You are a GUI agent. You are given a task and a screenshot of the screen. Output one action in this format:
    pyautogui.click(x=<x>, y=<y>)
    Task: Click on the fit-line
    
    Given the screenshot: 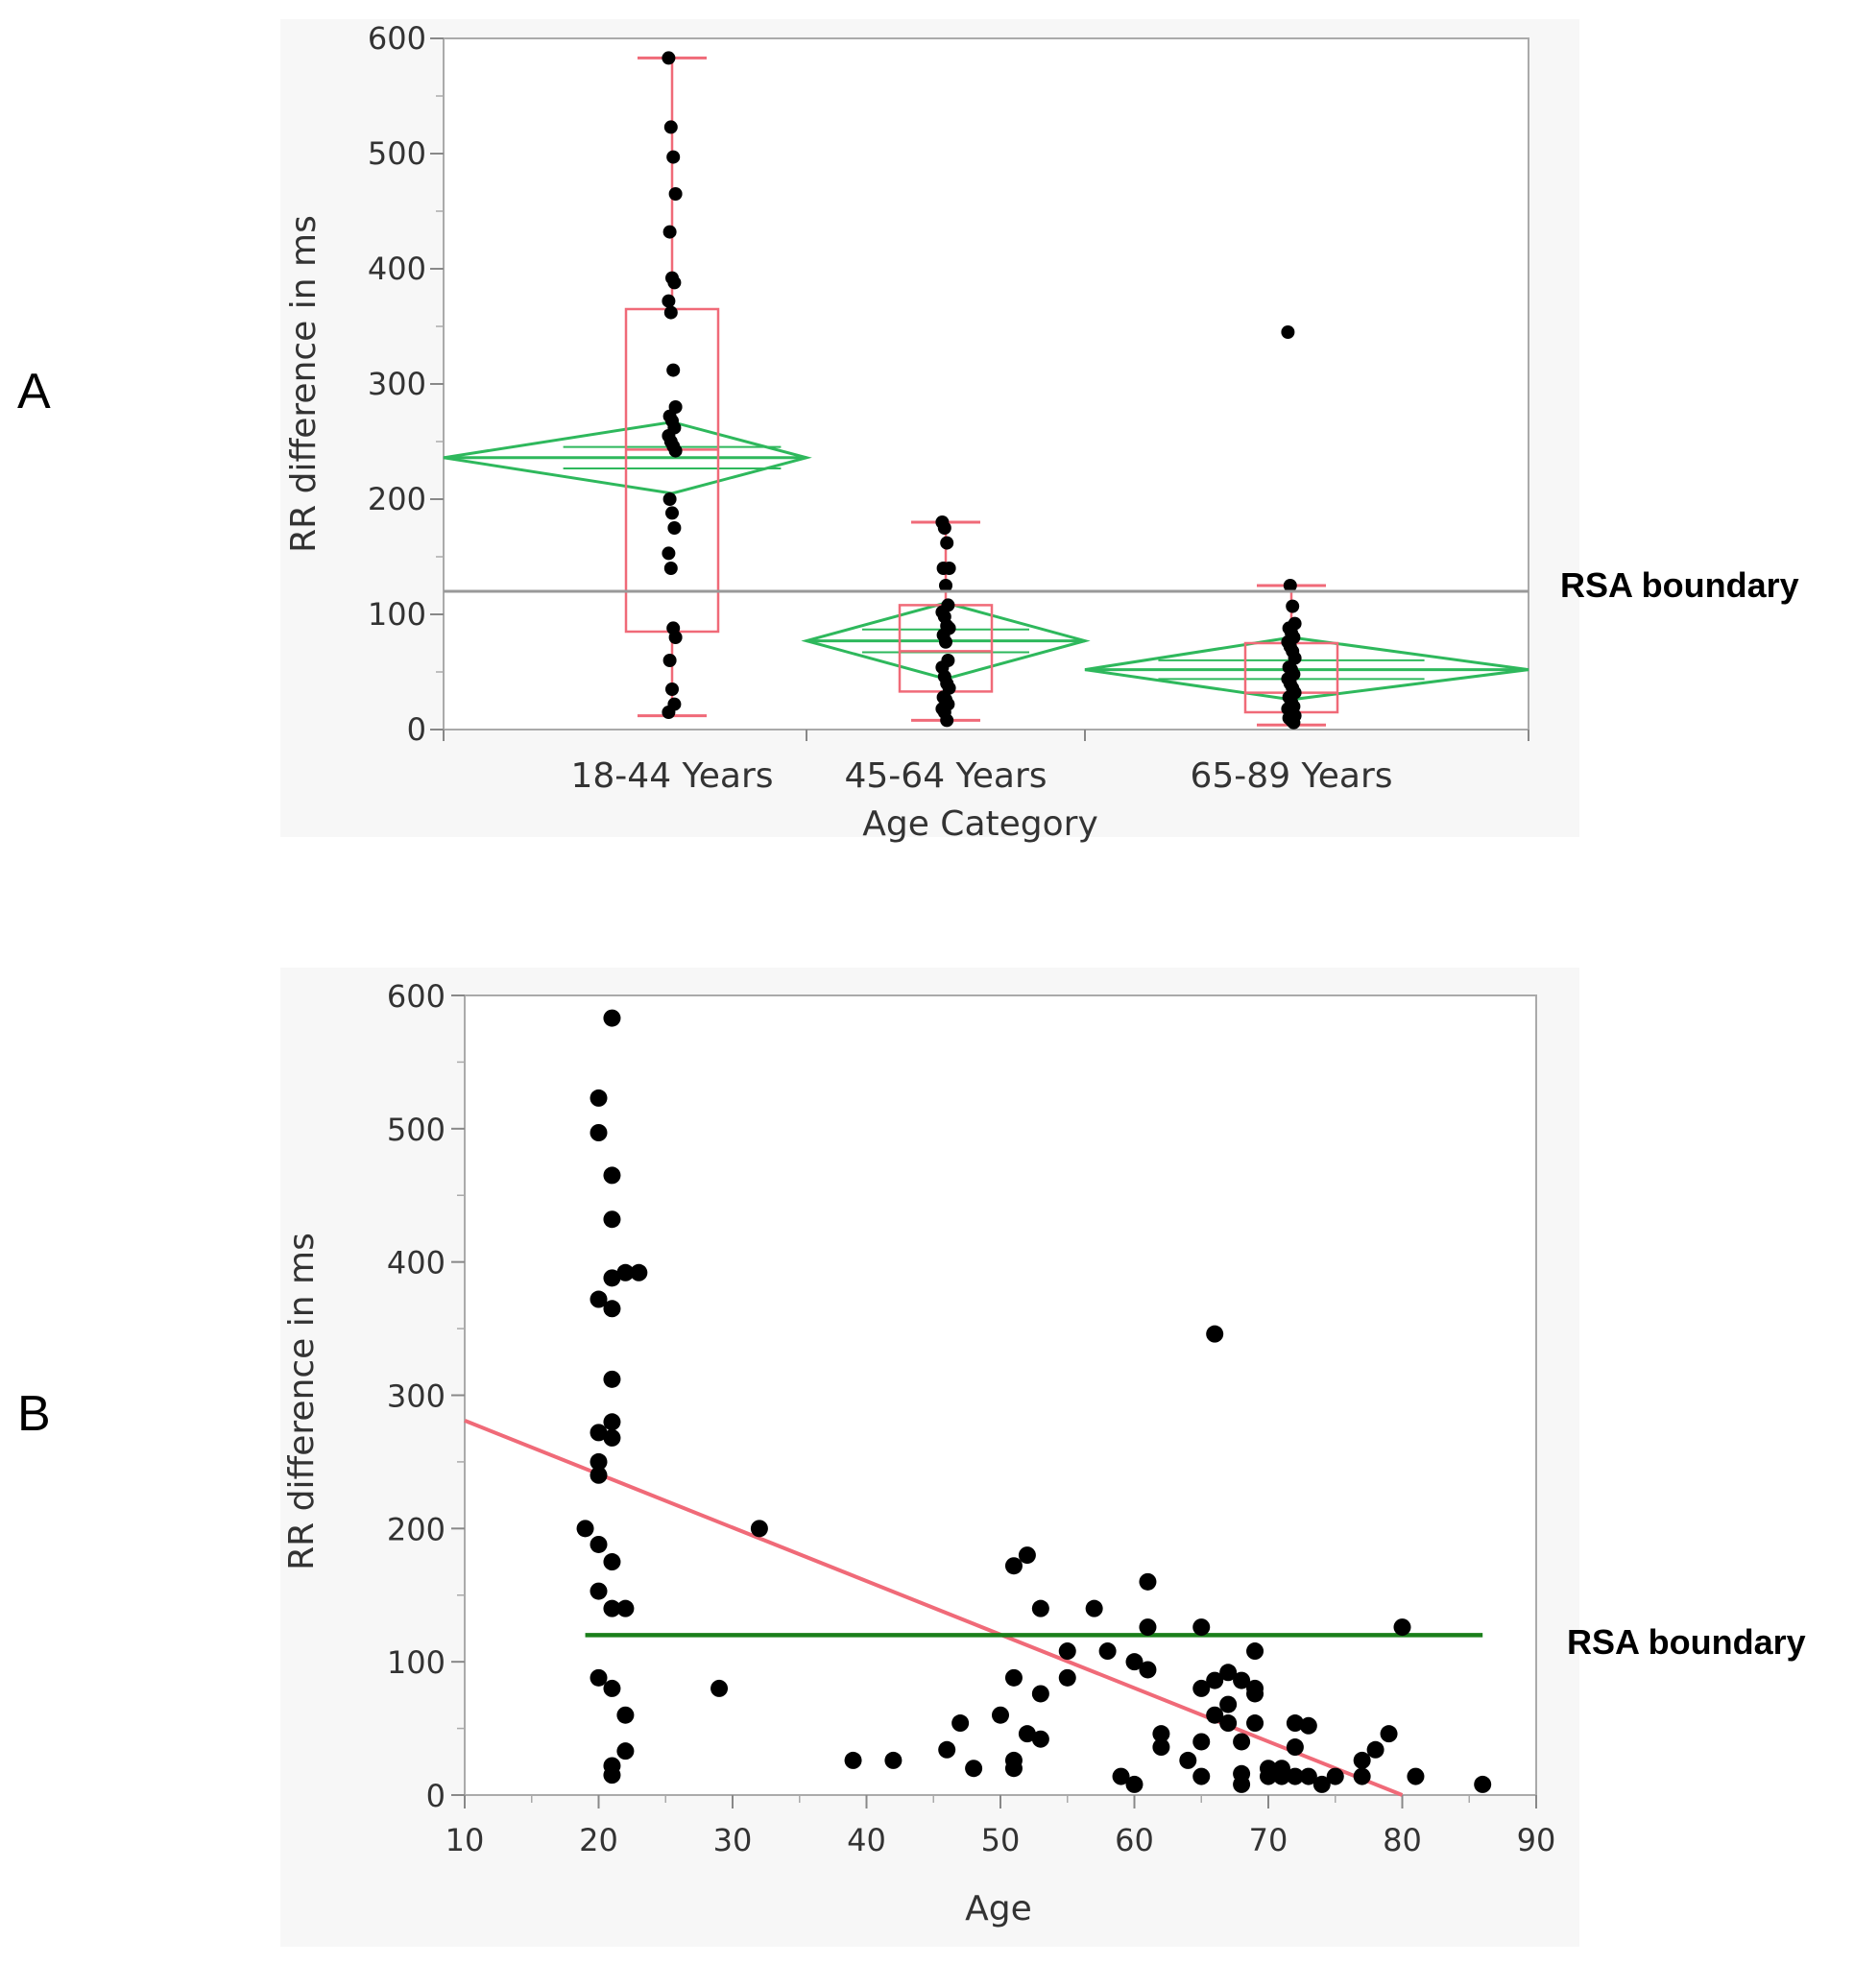 What is the action you would take?
    pyautogui.click(x=934, y=1608)
    